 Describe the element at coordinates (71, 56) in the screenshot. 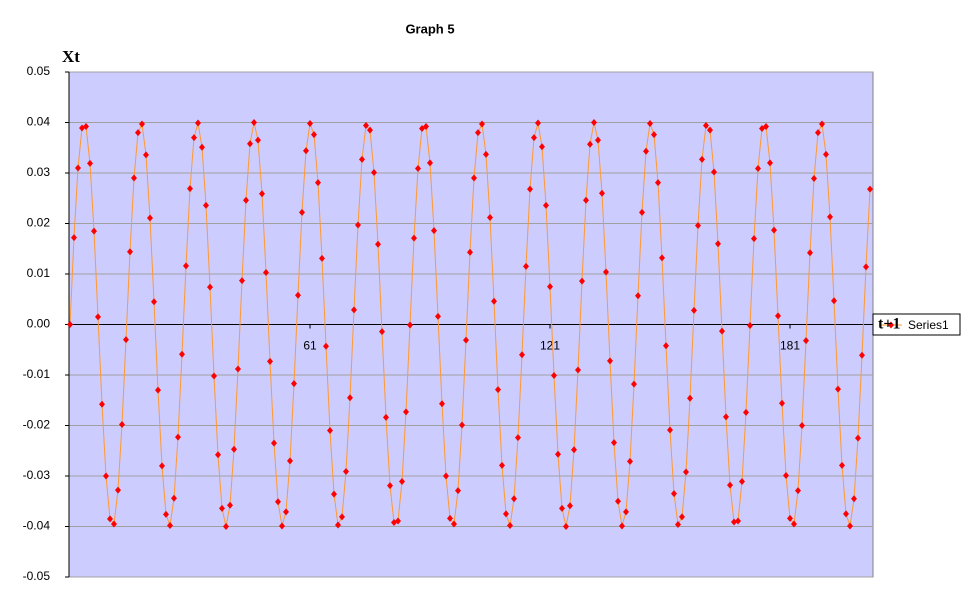

I see `y-axis-label: Xt` at that location.